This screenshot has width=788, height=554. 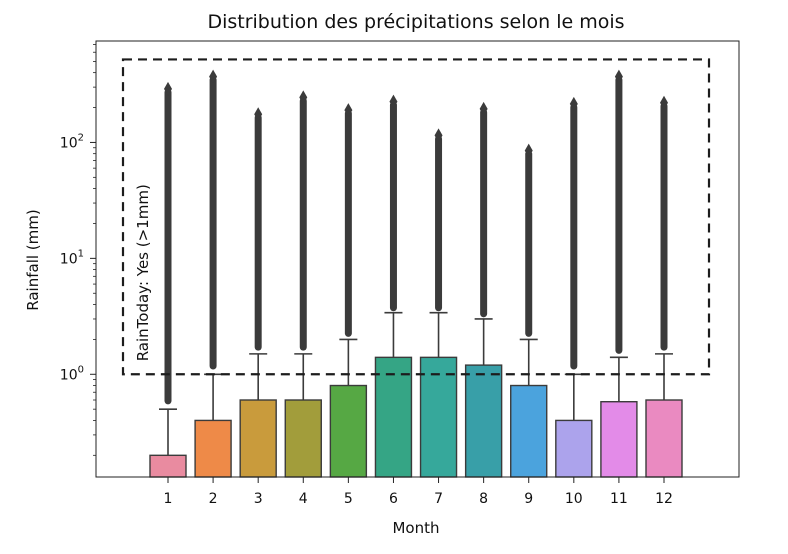 What do you see at coordinates (258, 499) in the screenshot?
I see `x-tick-label: 3` at bounding box center [258, 499].